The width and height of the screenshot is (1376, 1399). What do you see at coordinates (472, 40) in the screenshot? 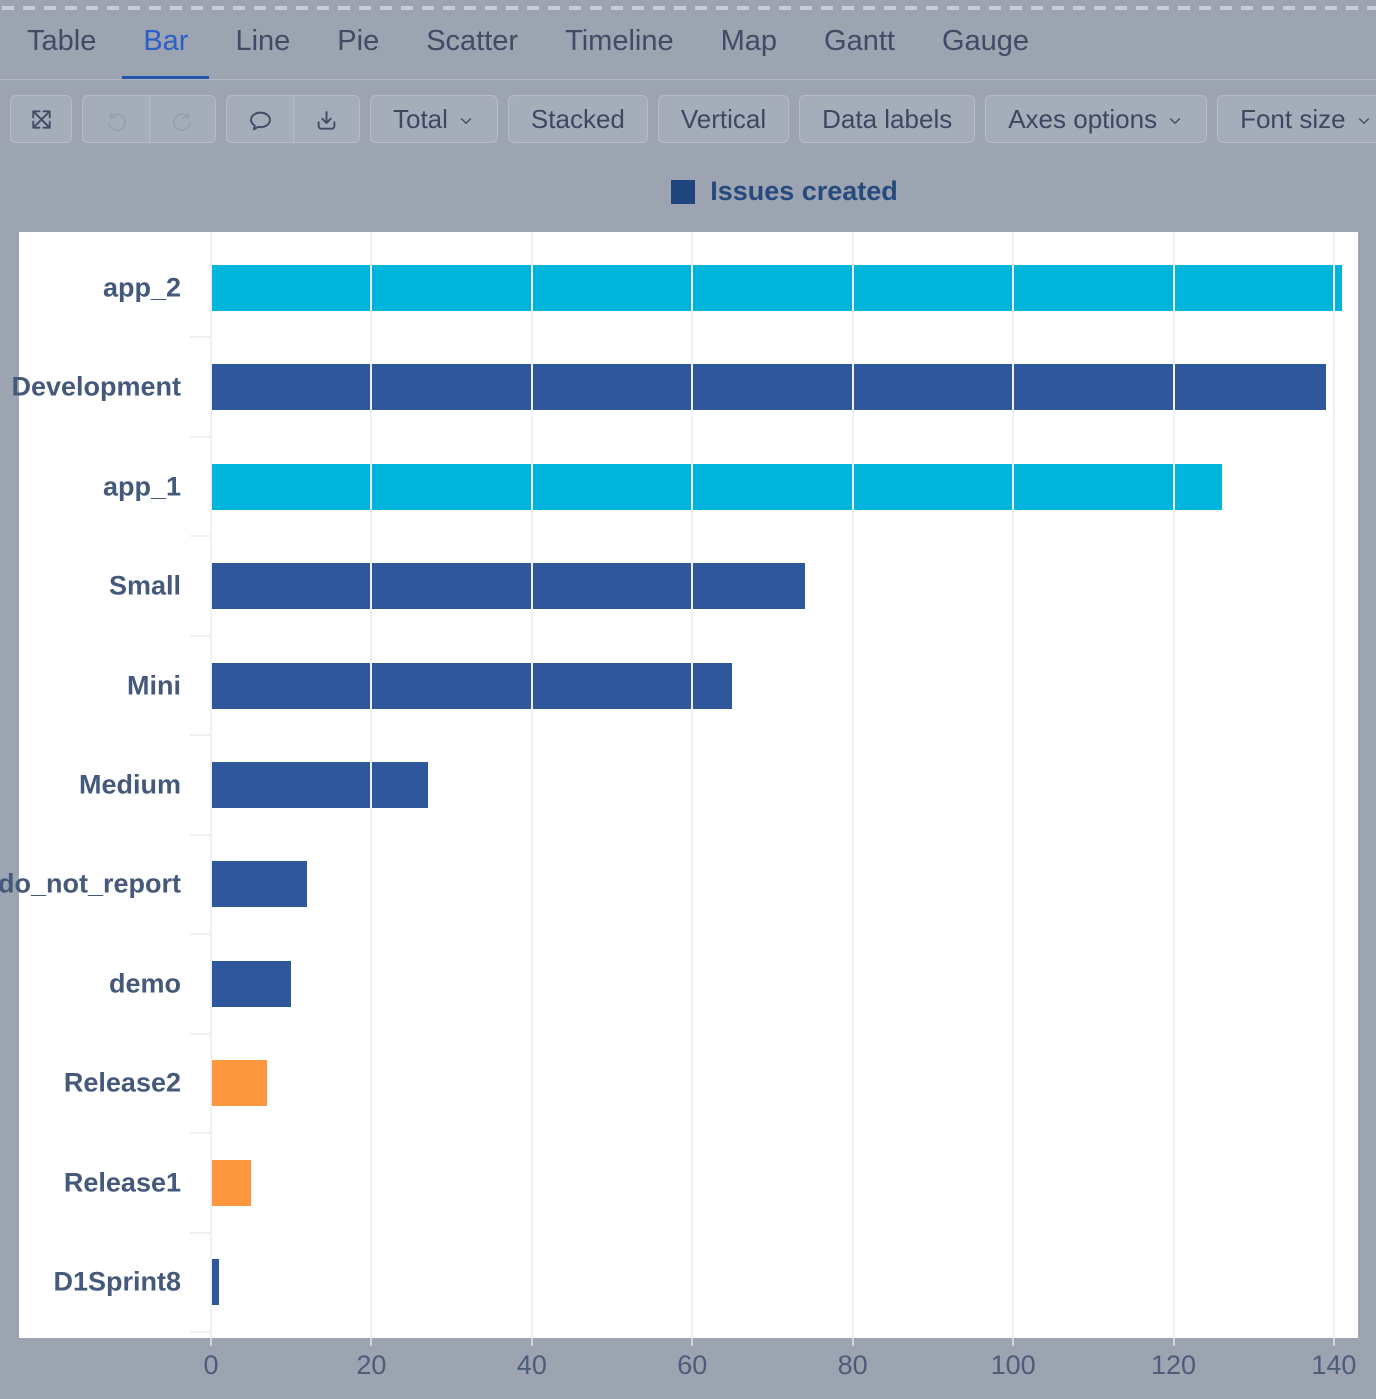
I see `tab-scatter: Scatter` at bounding box center [472, 40].